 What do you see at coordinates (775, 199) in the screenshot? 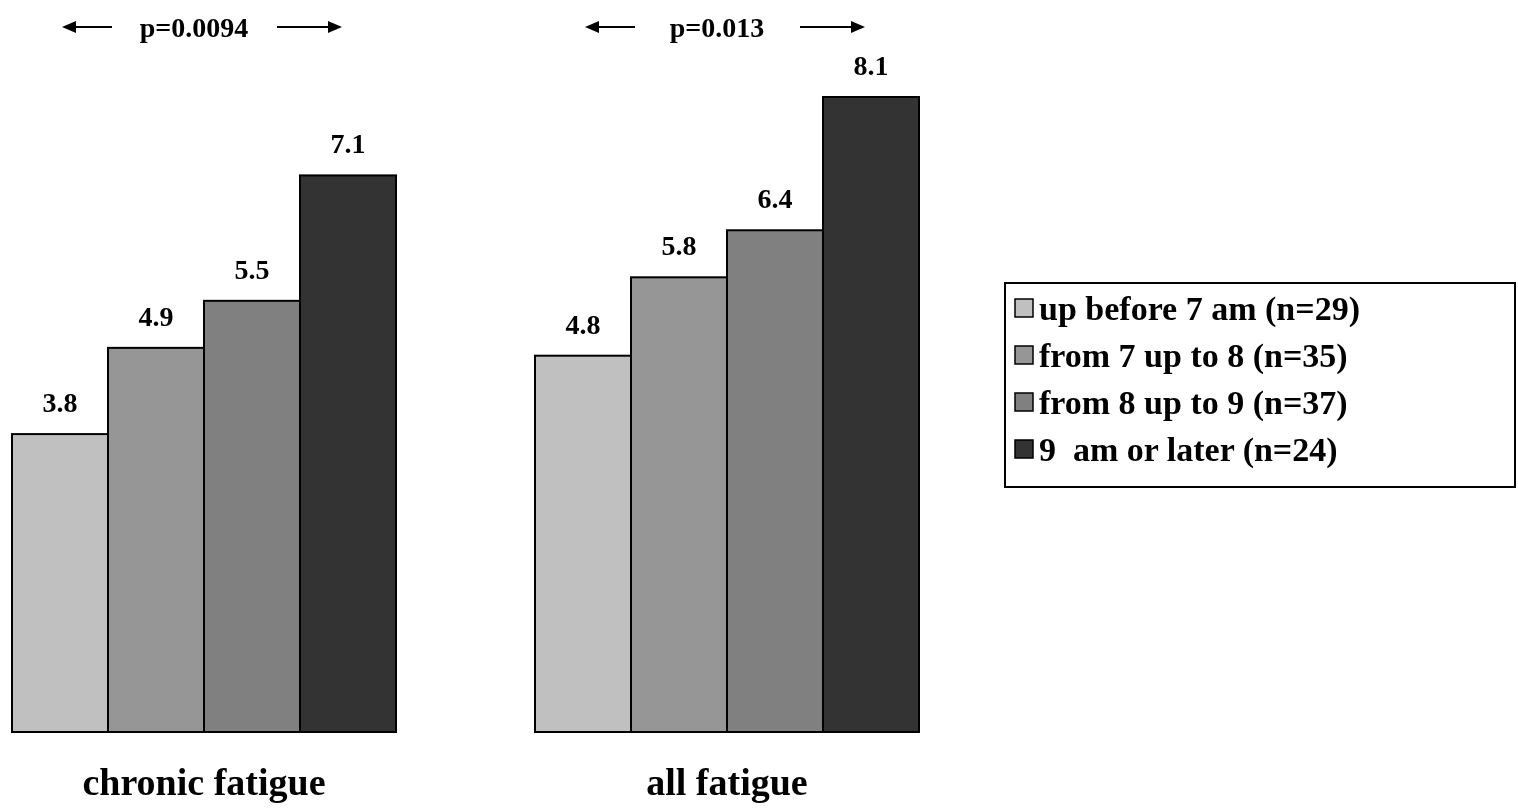
I see `data-label: 6.4` at bounding box center [775, 199].